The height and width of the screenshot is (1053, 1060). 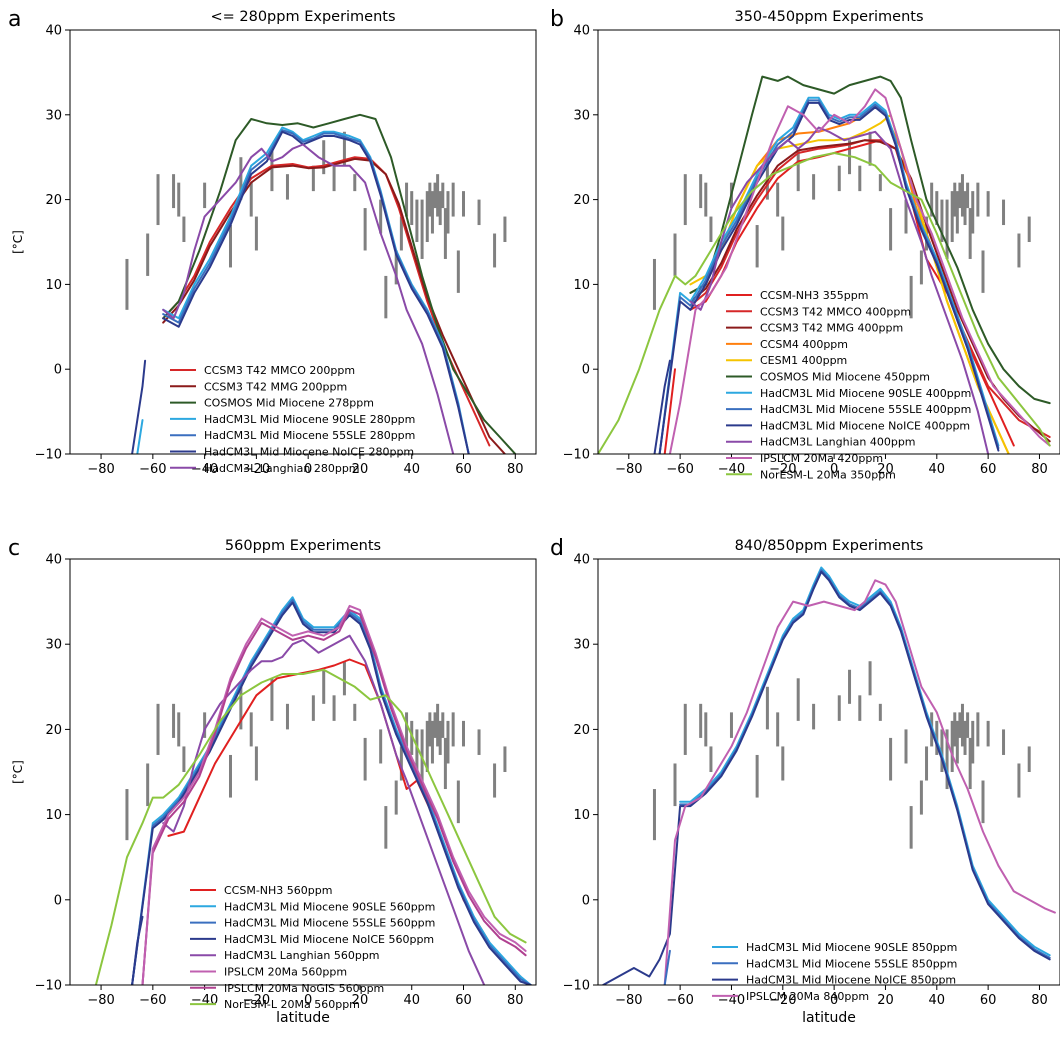 I want to click on legend-item: COSMOS Mid Miocene 278ppm, so click(x=272, y=403).